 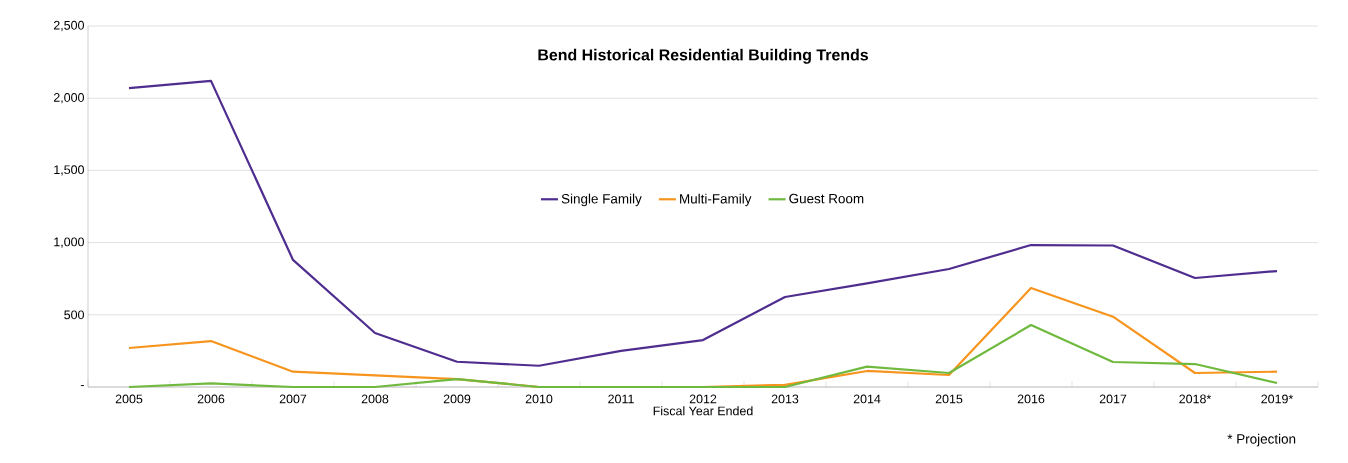 What do you see at coordinates (1261, 440) in the screenshot?
I see `text: * Projection` at bounding box center [1261, 440].